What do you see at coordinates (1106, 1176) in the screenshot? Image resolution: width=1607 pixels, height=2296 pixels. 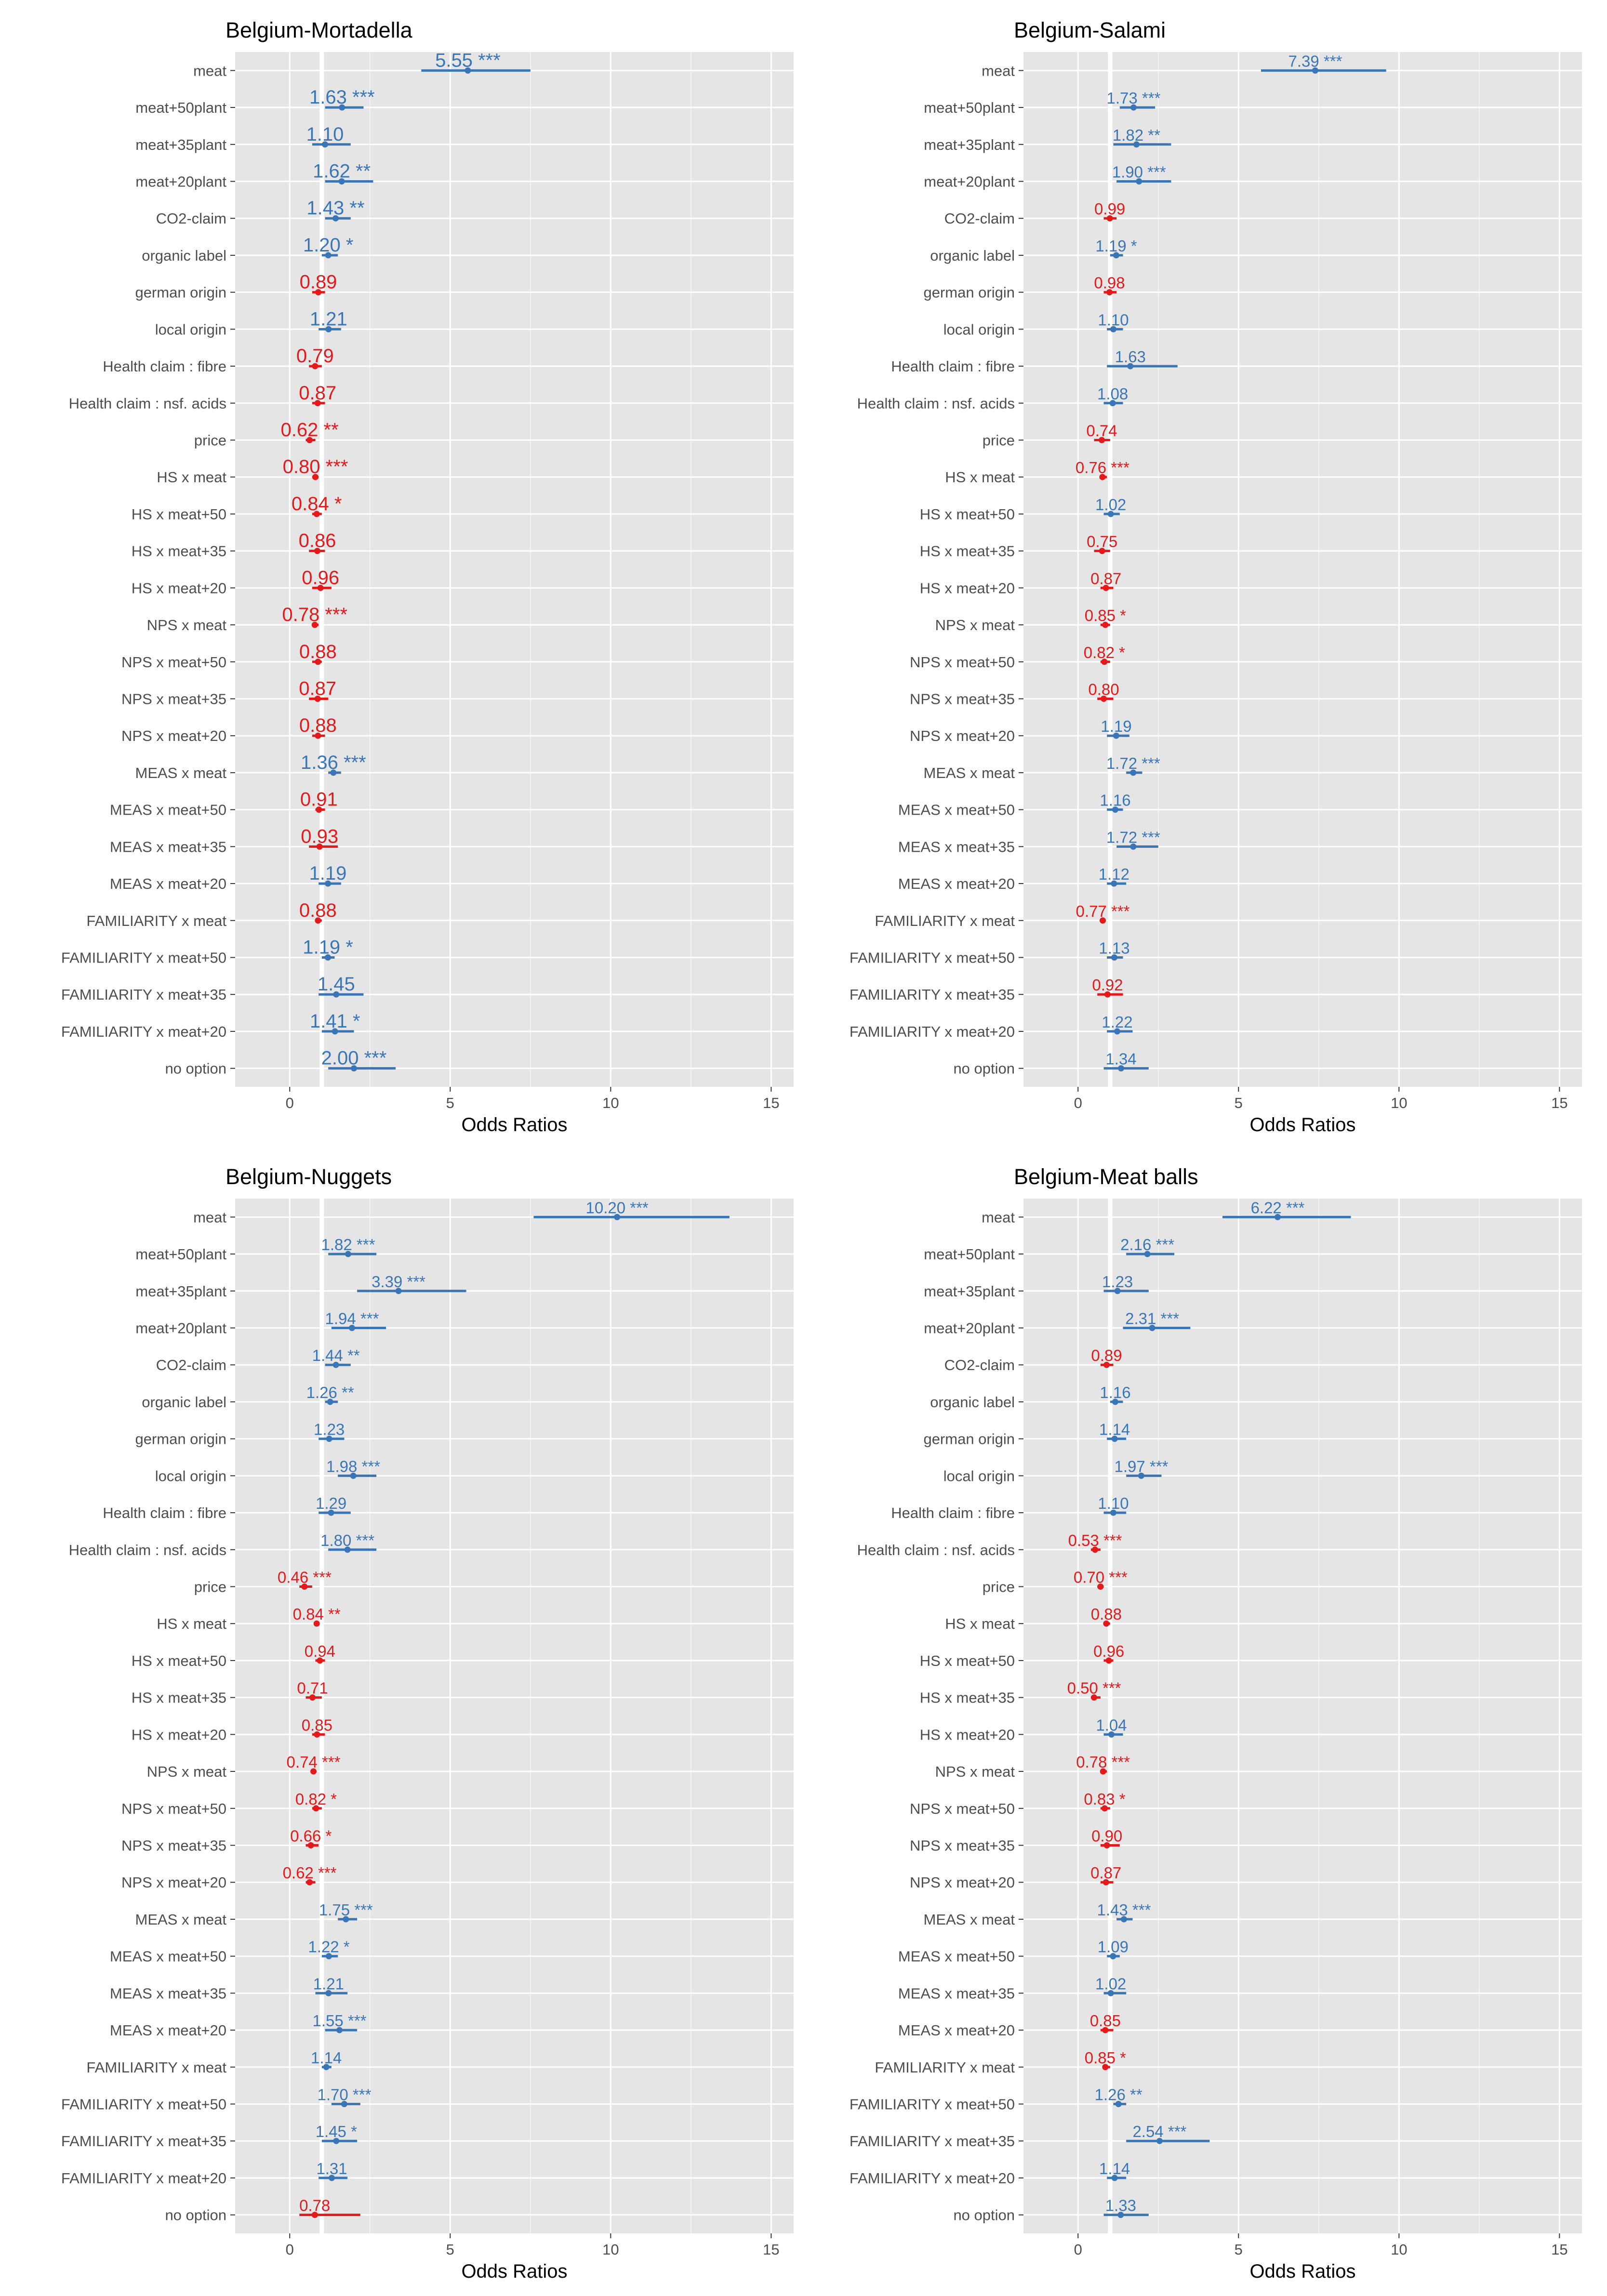 I see `panel-title: Belgium-Meat balls` at bounding box center [1106, 1176].